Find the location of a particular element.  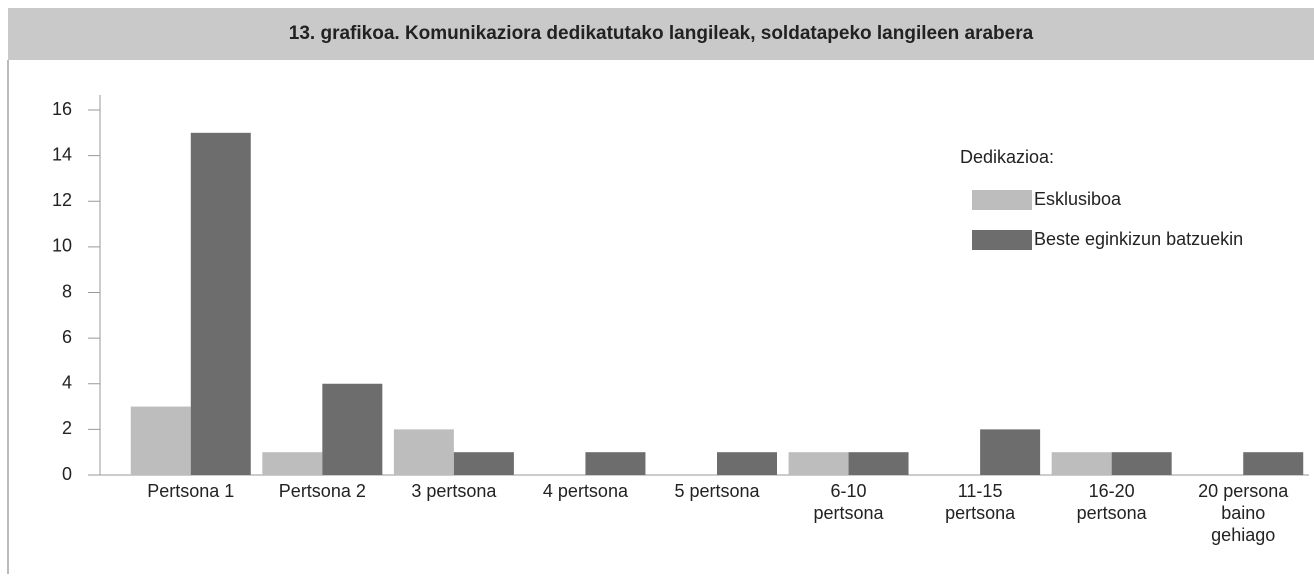

x-tick-label: 16-20 pertsona is located at coordinates (1112, 502).